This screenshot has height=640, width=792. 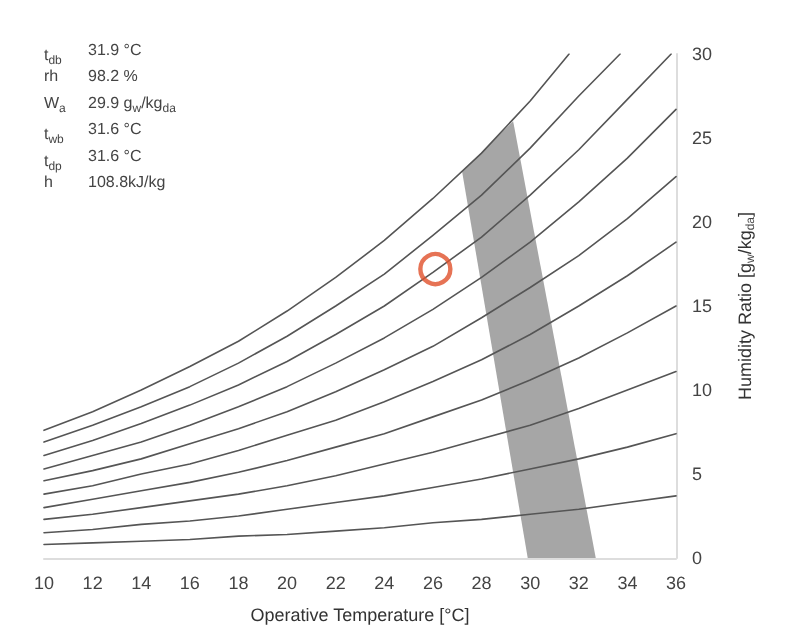 I want to click on x-tick-label: 14, so click(x=141, y=583).